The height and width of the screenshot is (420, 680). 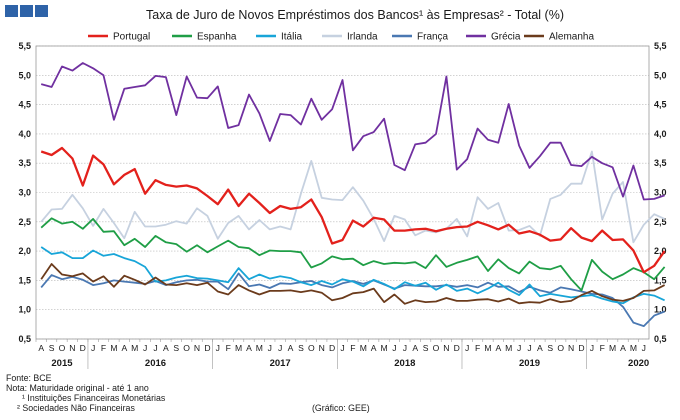 I want to click on legend-label: Portugal, so click(x=131, y=37).